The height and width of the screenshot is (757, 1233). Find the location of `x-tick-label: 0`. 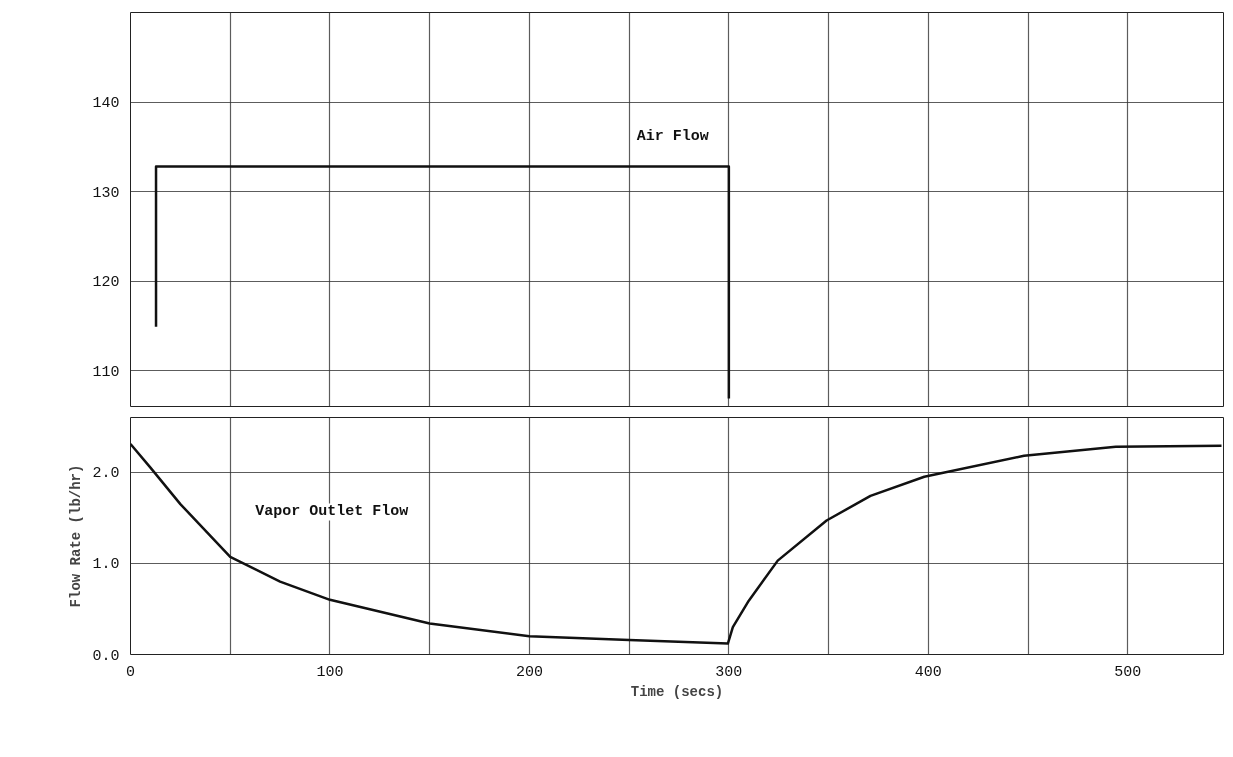

x-tick-label: 0 is located at coordinates (131, 672).